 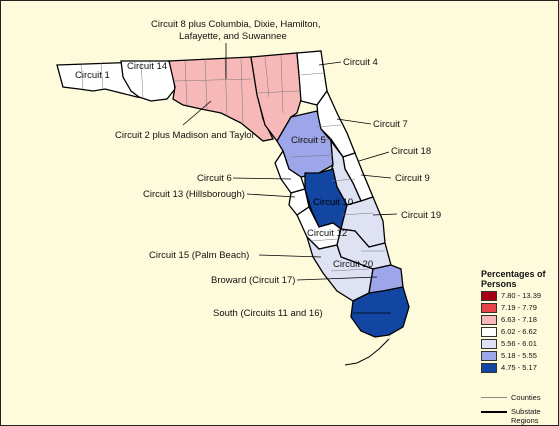 I want to click on legend-item: 7.19 - 7.79, so click(x=519, y=307).